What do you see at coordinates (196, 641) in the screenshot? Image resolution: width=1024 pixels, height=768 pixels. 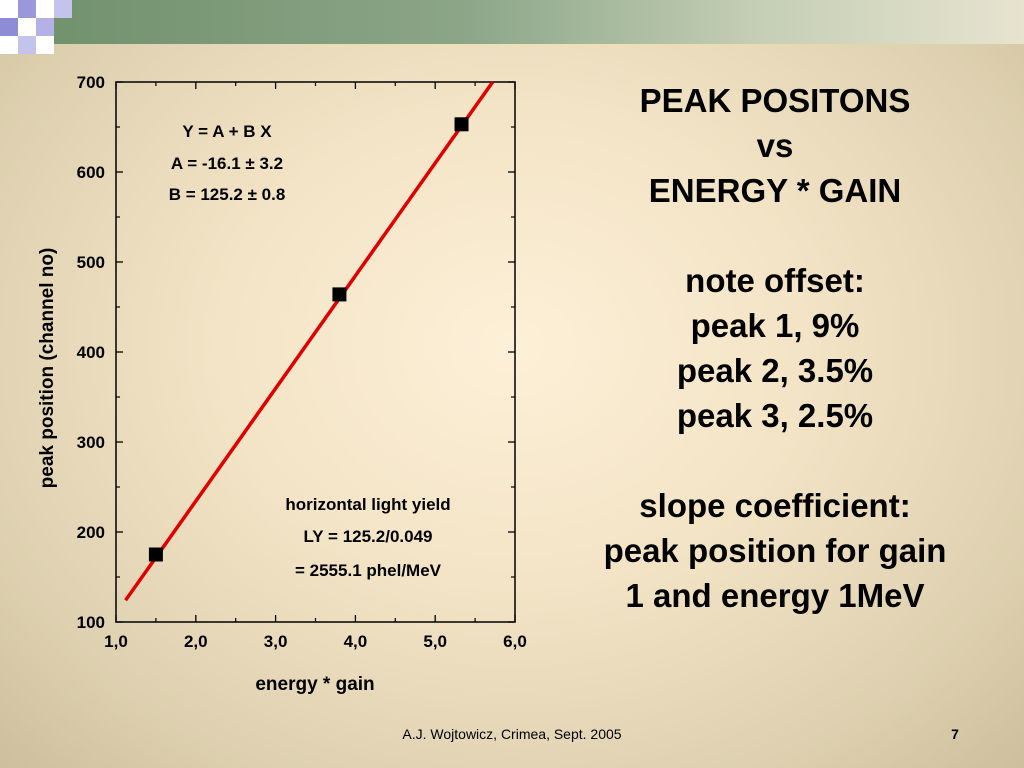 I see `x-tick-label: 2,0` at bounding box center [196, 641].